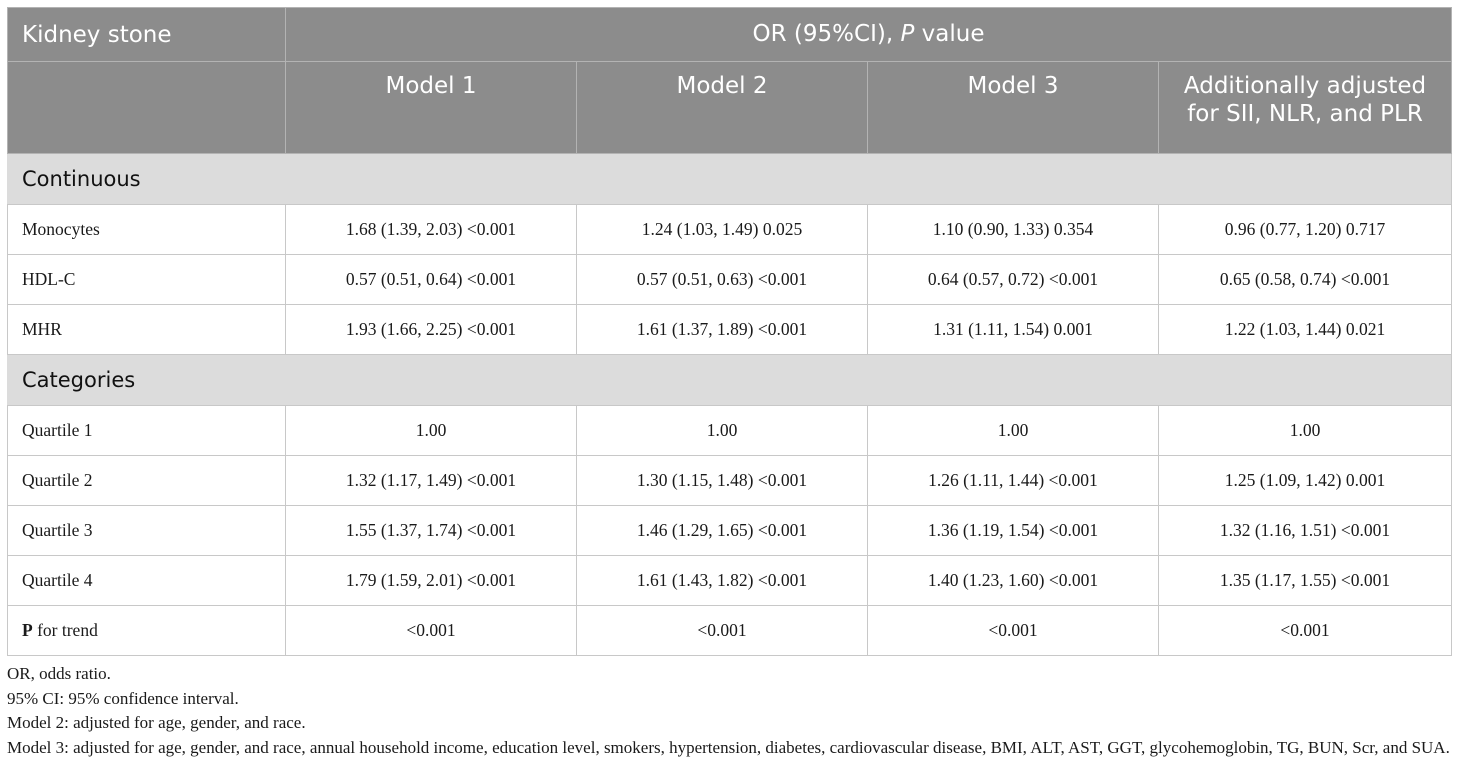 The width and height of the screenshot is (1460, 760). I want to click on table-cell: 0.64 (0.57, 0.72) <0.001, so click(1013, 279).